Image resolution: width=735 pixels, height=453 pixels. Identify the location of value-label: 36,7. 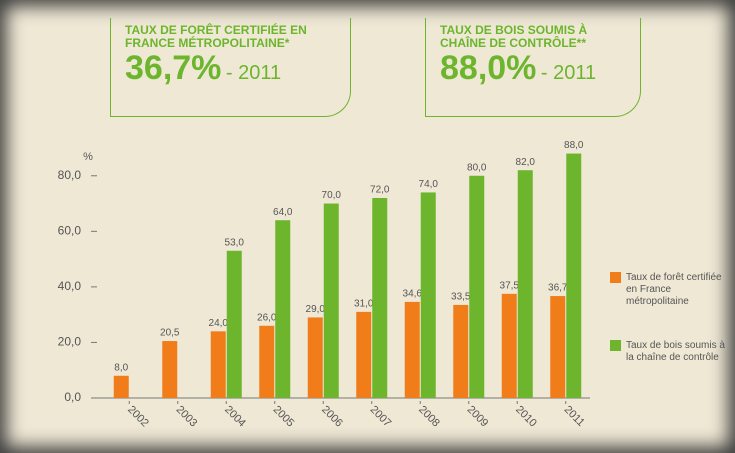
(558, 288).